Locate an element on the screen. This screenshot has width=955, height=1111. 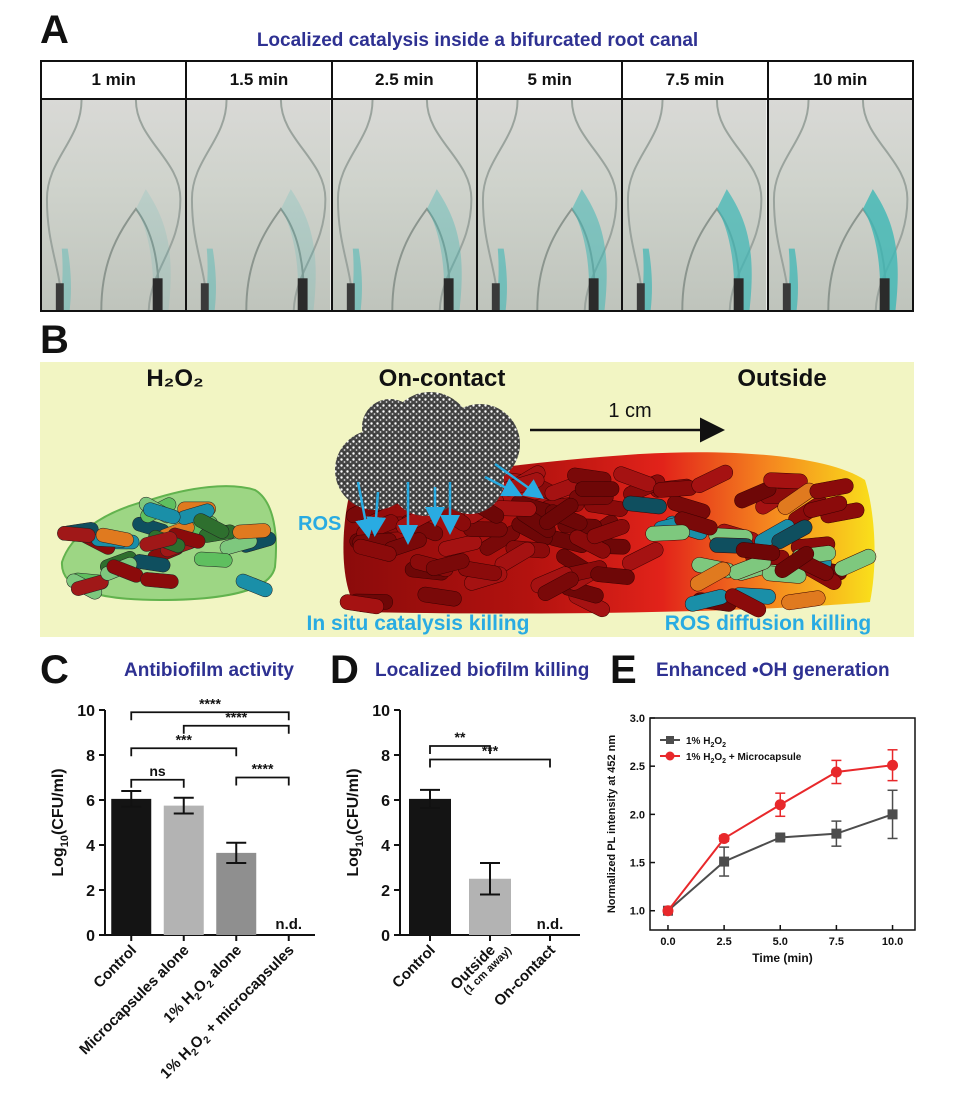
significance-bracket: ns is located at coordinates (157, 775).